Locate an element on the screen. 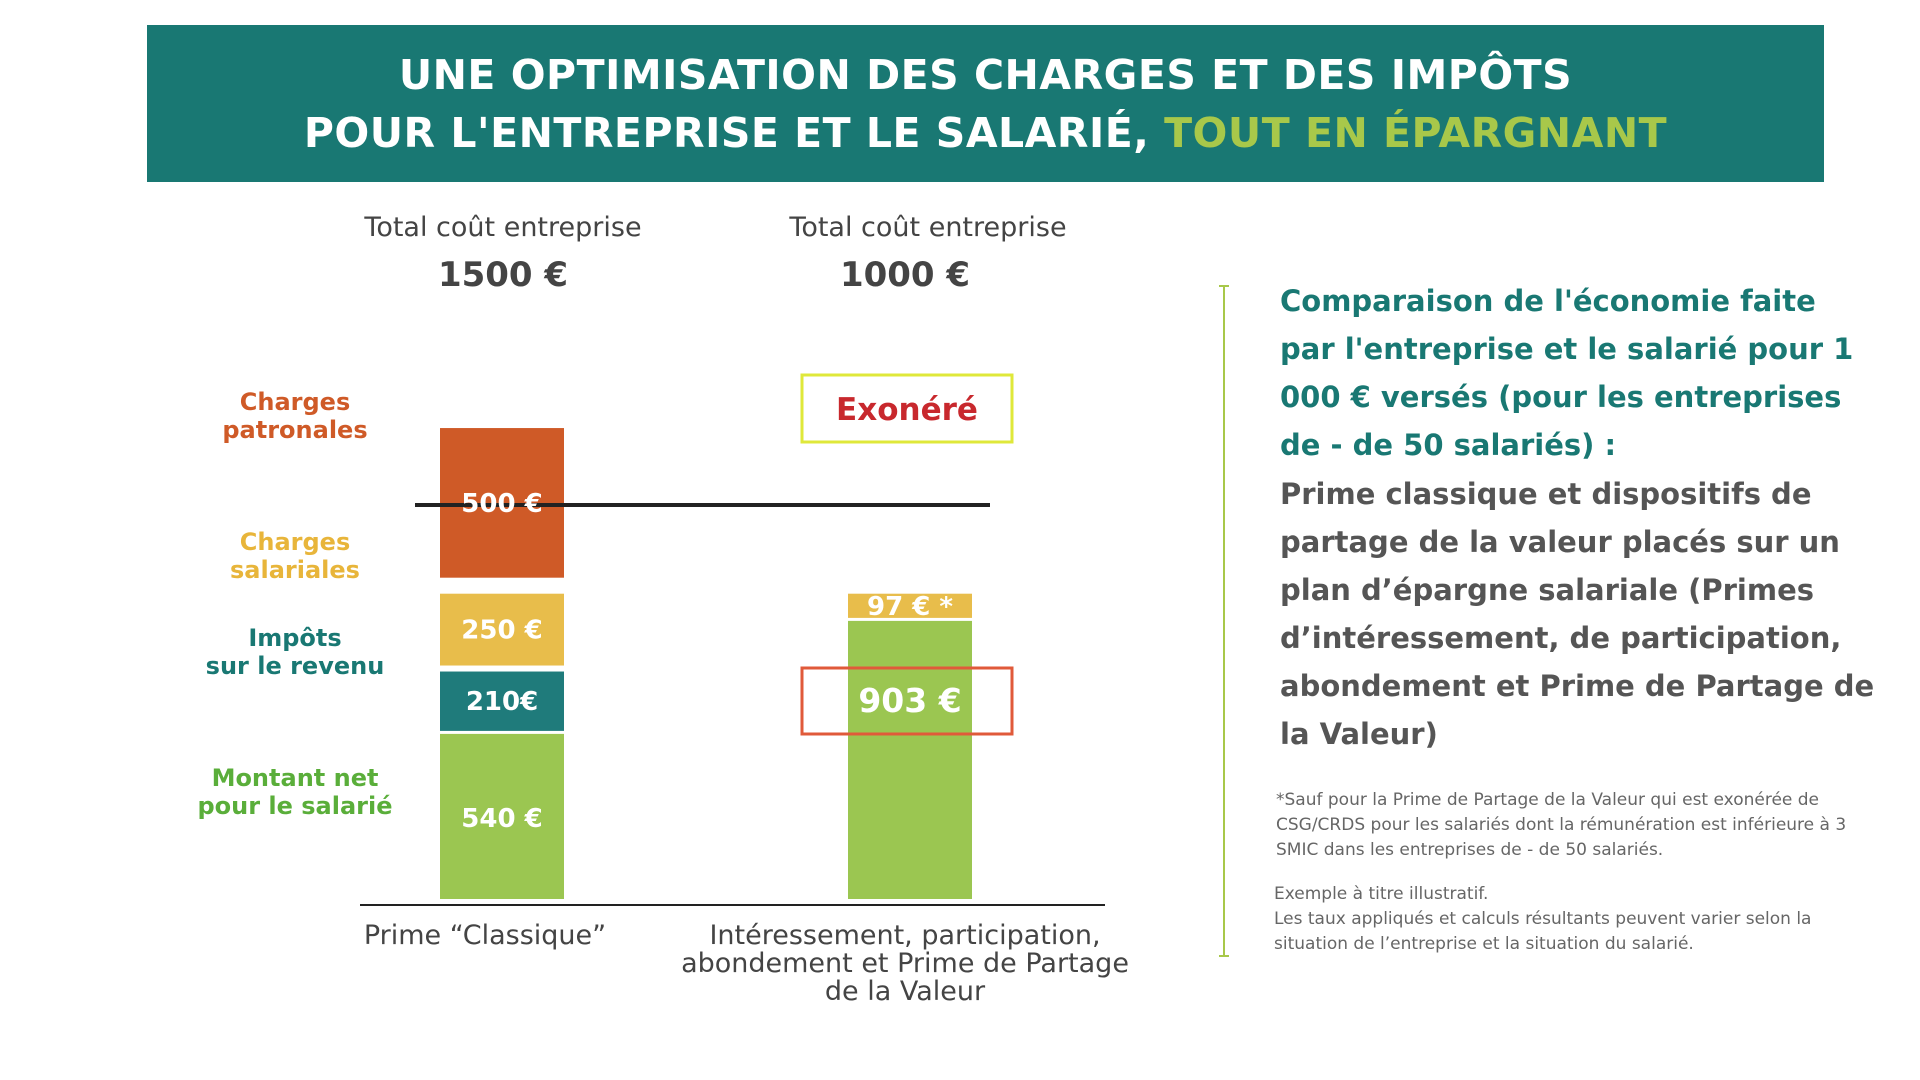  x-category-1: Prime “Classique” is located at coordinates (485, 935).